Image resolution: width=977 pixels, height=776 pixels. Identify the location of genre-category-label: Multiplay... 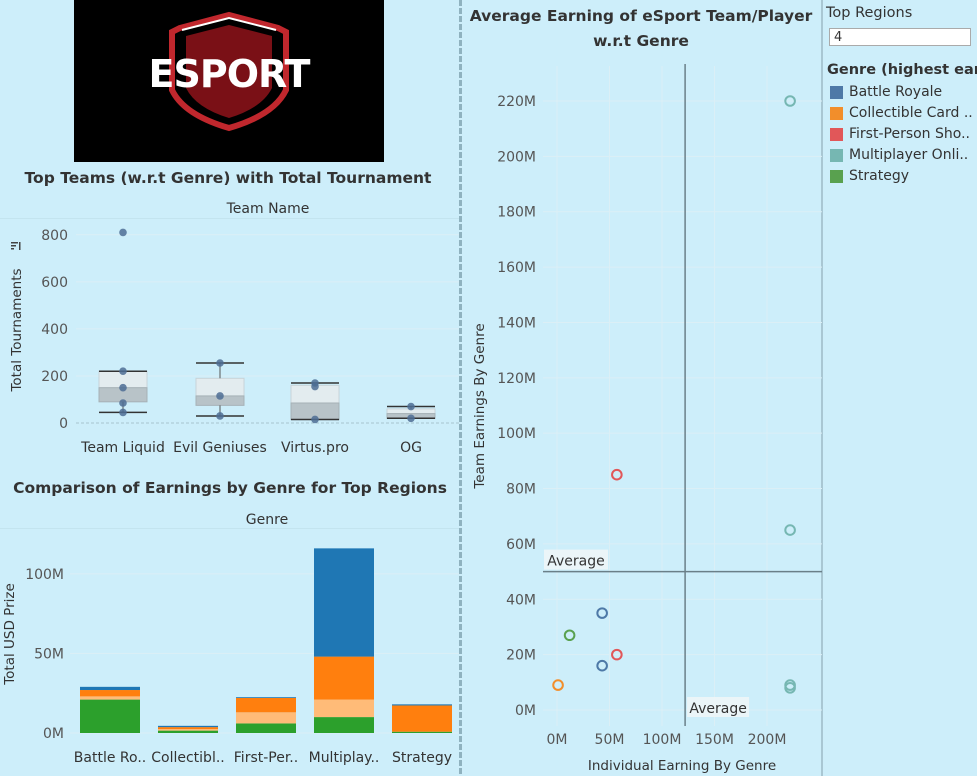
(344, 758).